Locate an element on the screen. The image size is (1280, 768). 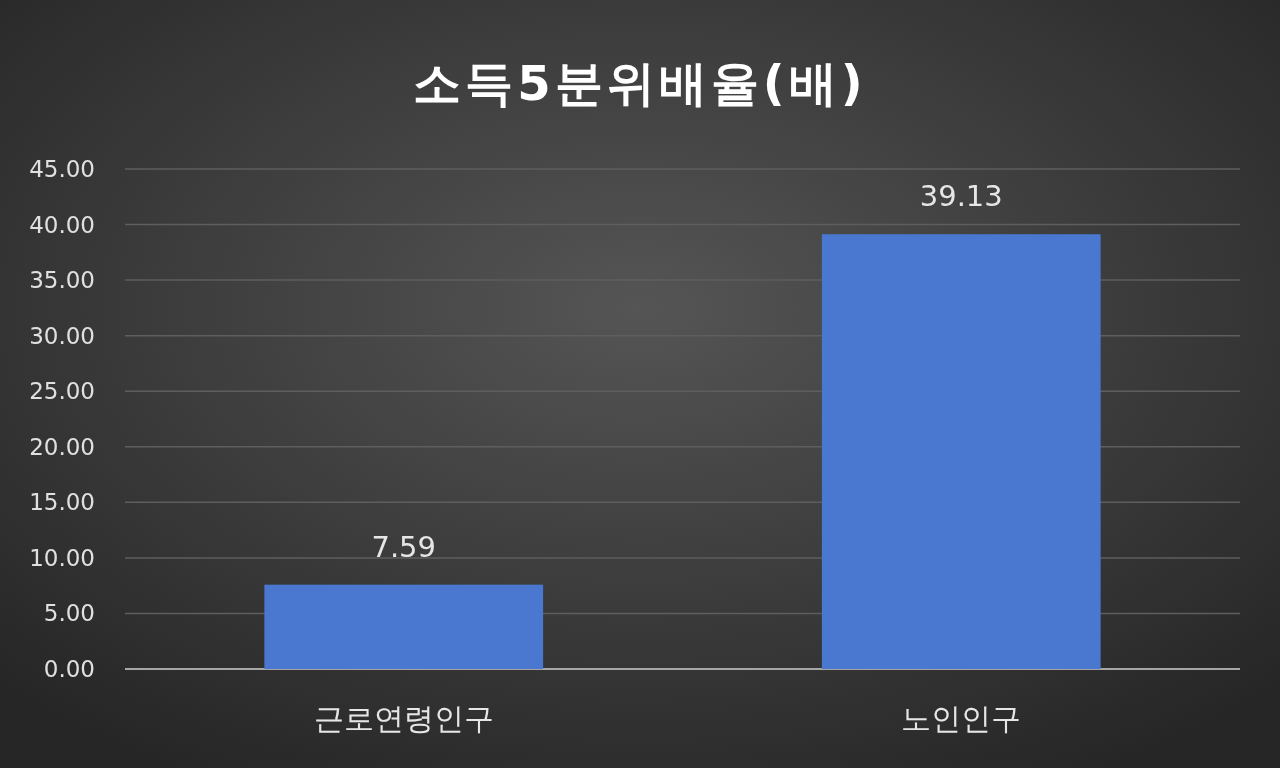
y-tick-label: 10.00 is located at coordinates (62, 557).